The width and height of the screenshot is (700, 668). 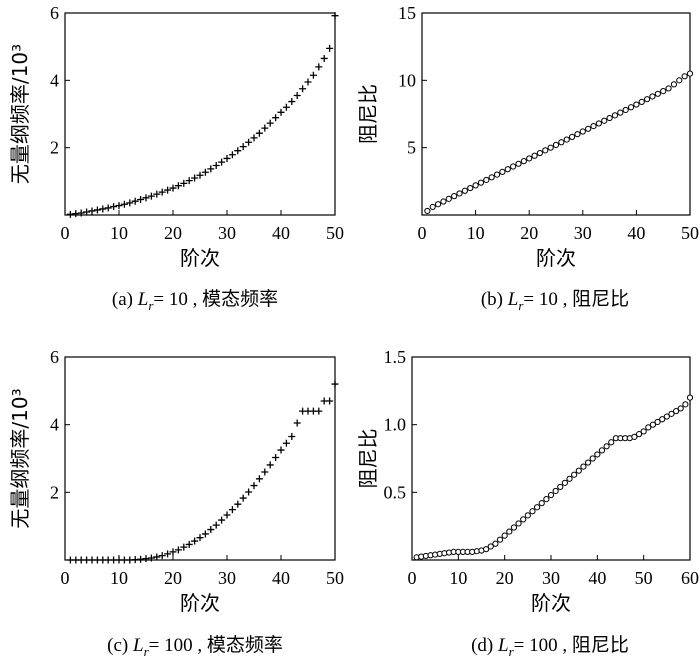 I want to click on caption-text: = 100 , 模态频率, so click(x=216, y=645).